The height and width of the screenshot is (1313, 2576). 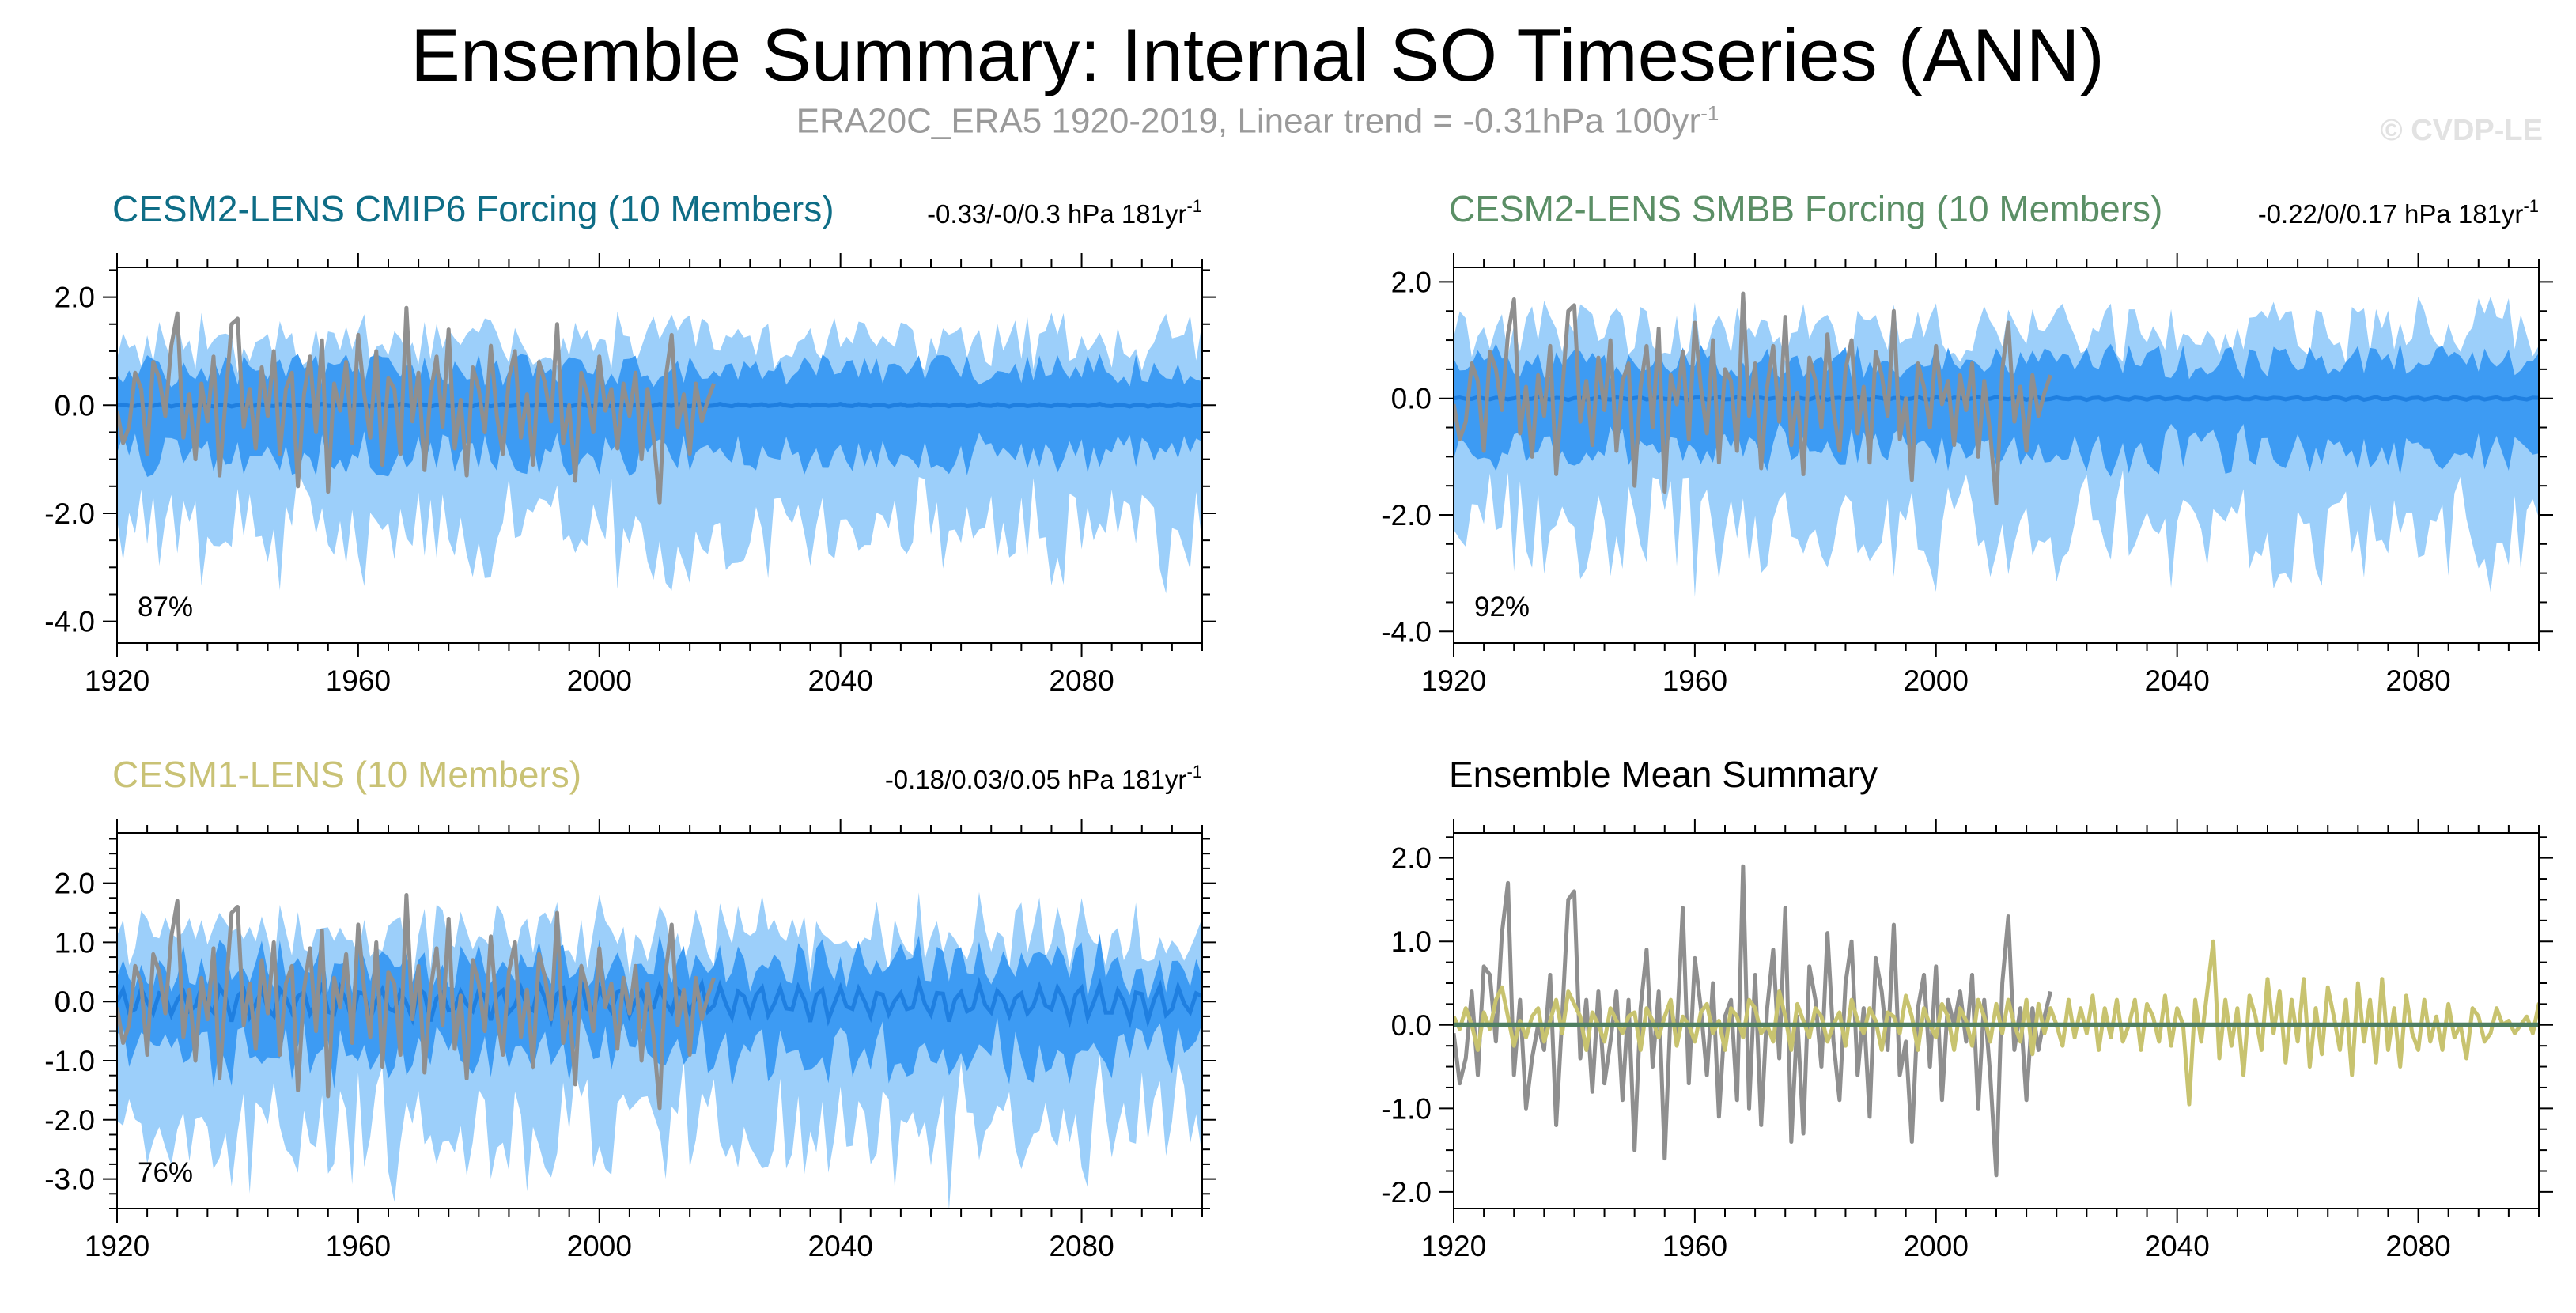 I want to click on panel-title: CESM1-LENS (10 Members), so click(x=346, y=774).